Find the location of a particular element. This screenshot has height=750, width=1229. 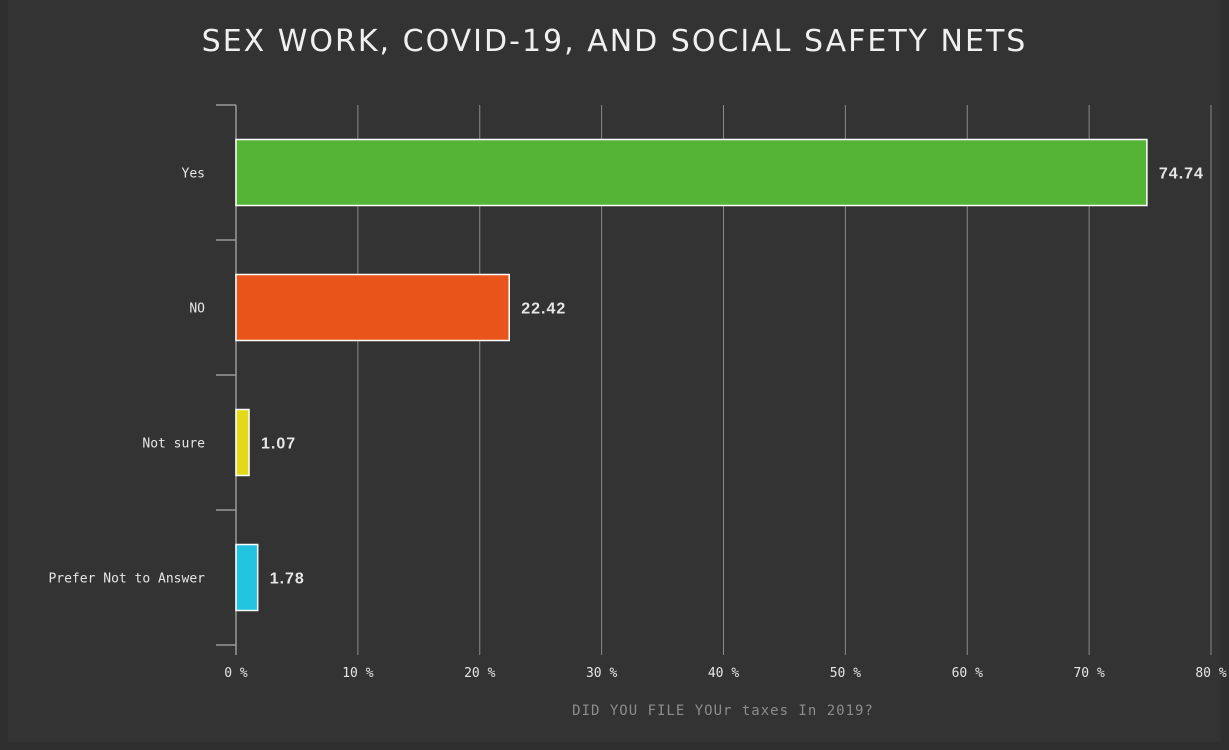

x-tick-label: 10 % is located at coordinates (357, 673).